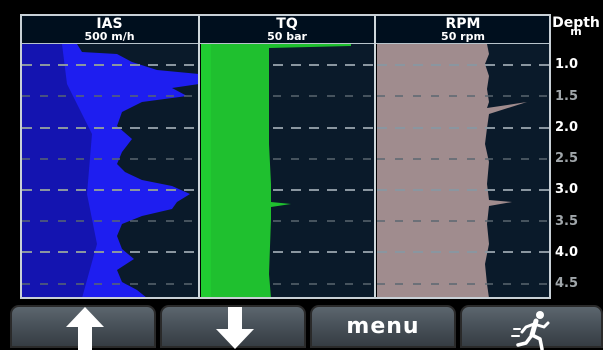 The width and height of the screenshot is (603, 350). Describe the element at coordinates (463, 36) in the screenshot. I see `rpm-unit: 50 rpm` at that location.